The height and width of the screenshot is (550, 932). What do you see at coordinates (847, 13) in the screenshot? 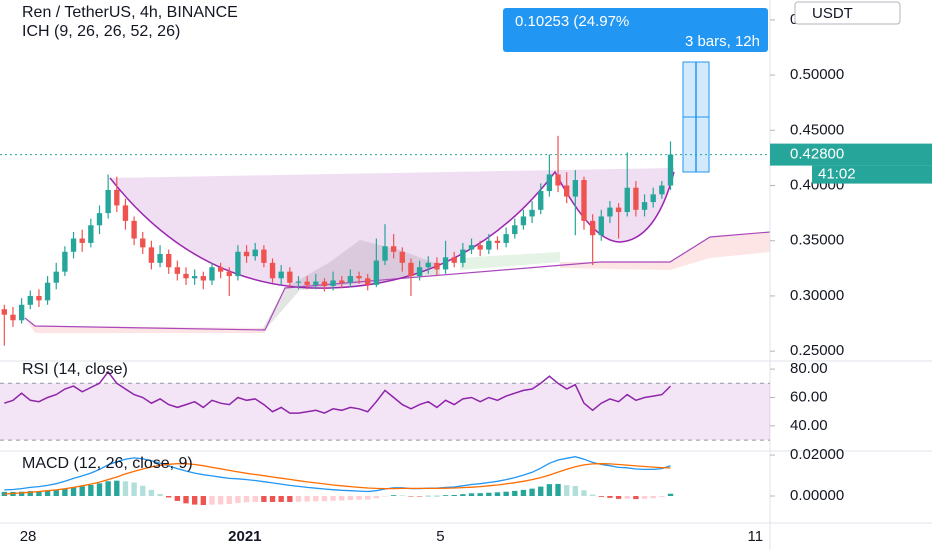
I see `currency-box` at bounding box center [847, 13].